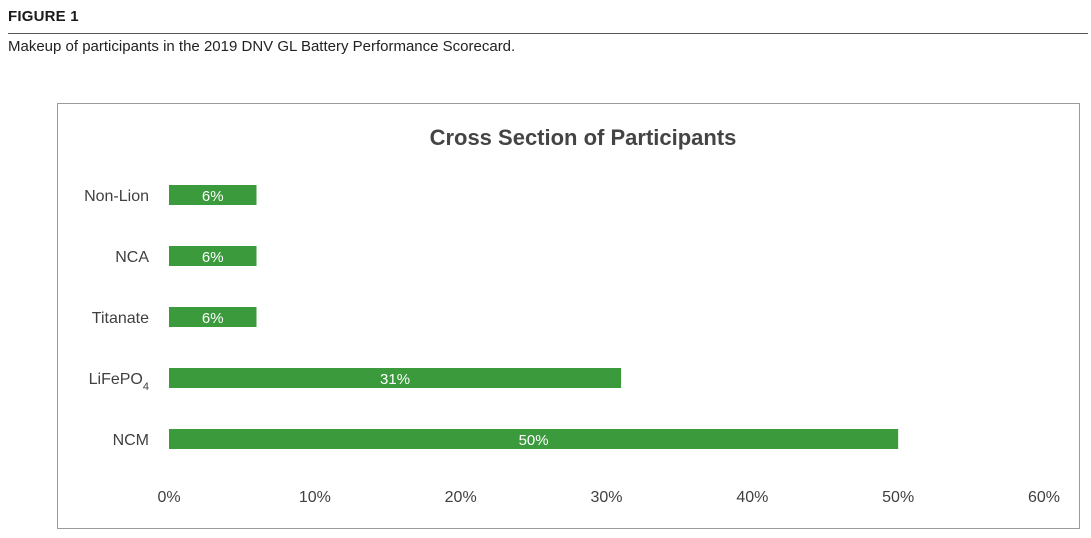 The height and width of the screenshot is (538, 1091). I want to click on category-label: NCA, so click(132, 257).